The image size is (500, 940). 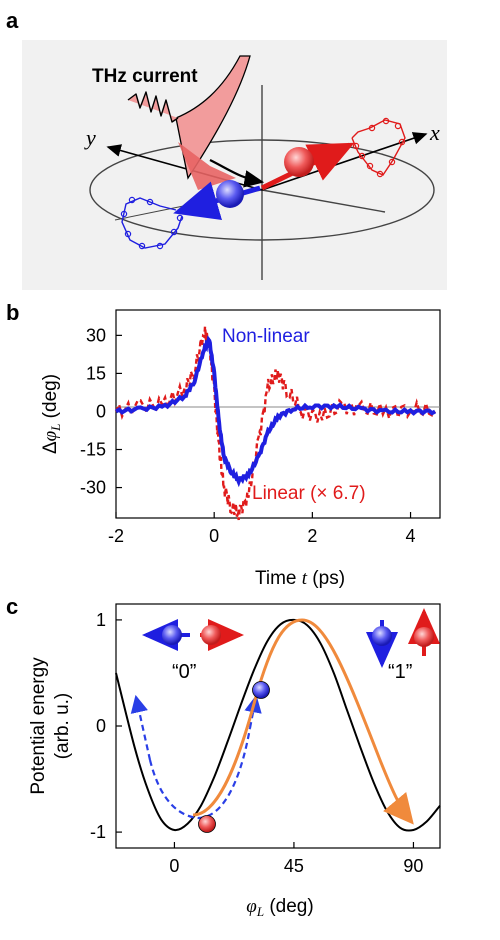 I want to click on panel-c-xtick-label: 0, so click(x=174, y=866).